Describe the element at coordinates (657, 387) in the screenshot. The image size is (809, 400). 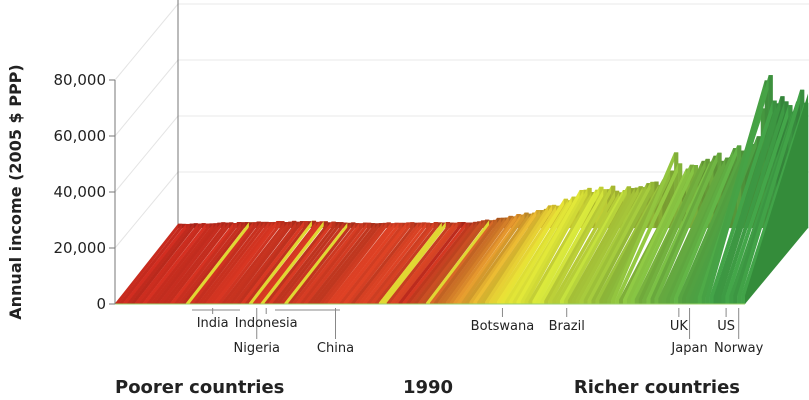
I see `richer-countries-label: Richer countries` at that location.